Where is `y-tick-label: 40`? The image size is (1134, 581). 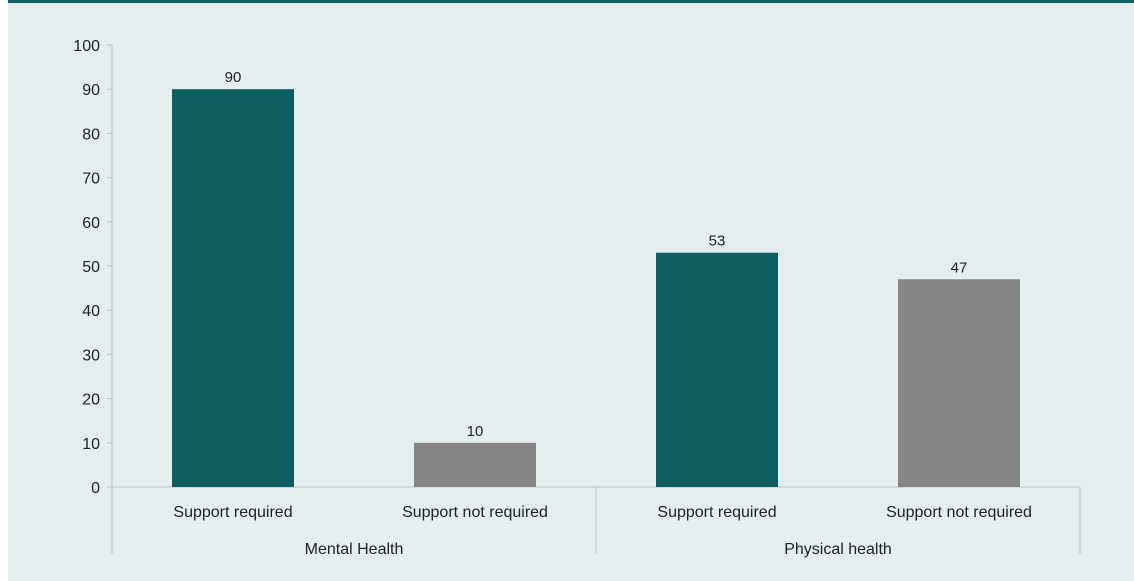
y-tick-label: 40 is located at coordinates (91, 311).